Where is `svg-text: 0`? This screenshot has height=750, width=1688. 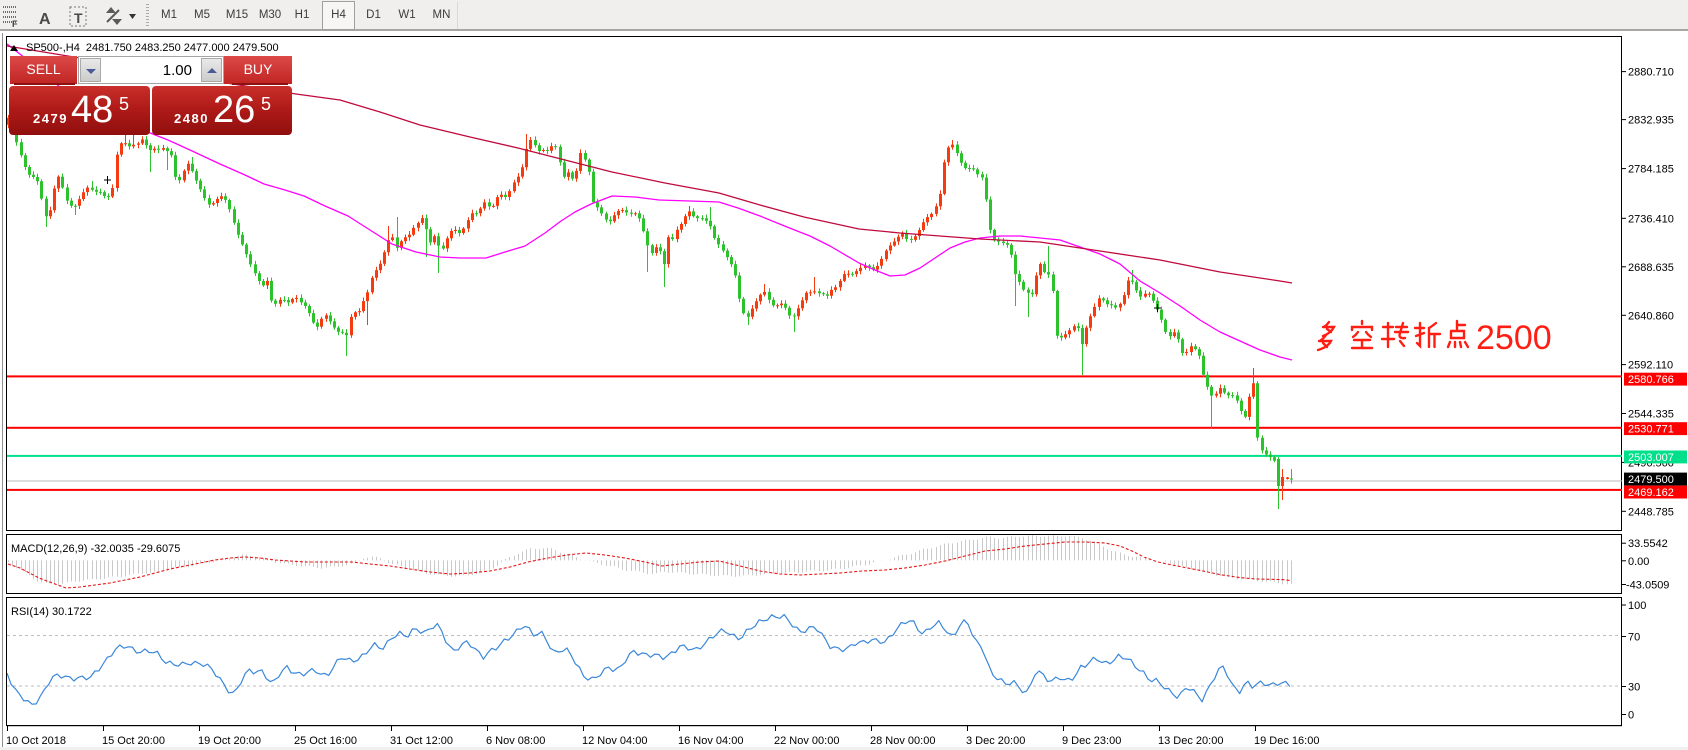
svg-text: 0 is located at coordinates (1631, 716).